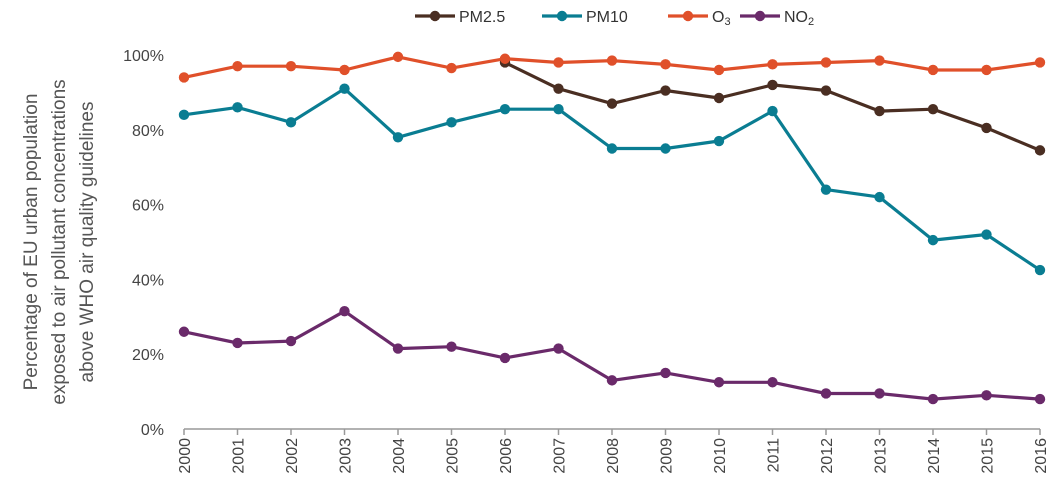 The image size is (1060, 491). Describe the element at coordinates (143, 243) in the screenshot. I see `y-axis-ticks: 0% 20% 40% 60% 80% 100%` at that location.